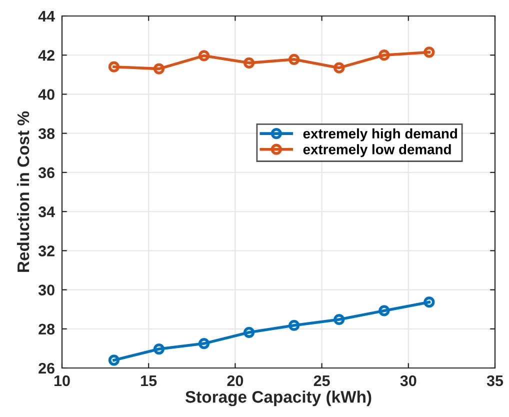 This screenshot has height=417, width=509. What do you see at coordinates (235, 380) in the screenshot?
I see `x-tick-label: 20` at bounding box center [235, 380].